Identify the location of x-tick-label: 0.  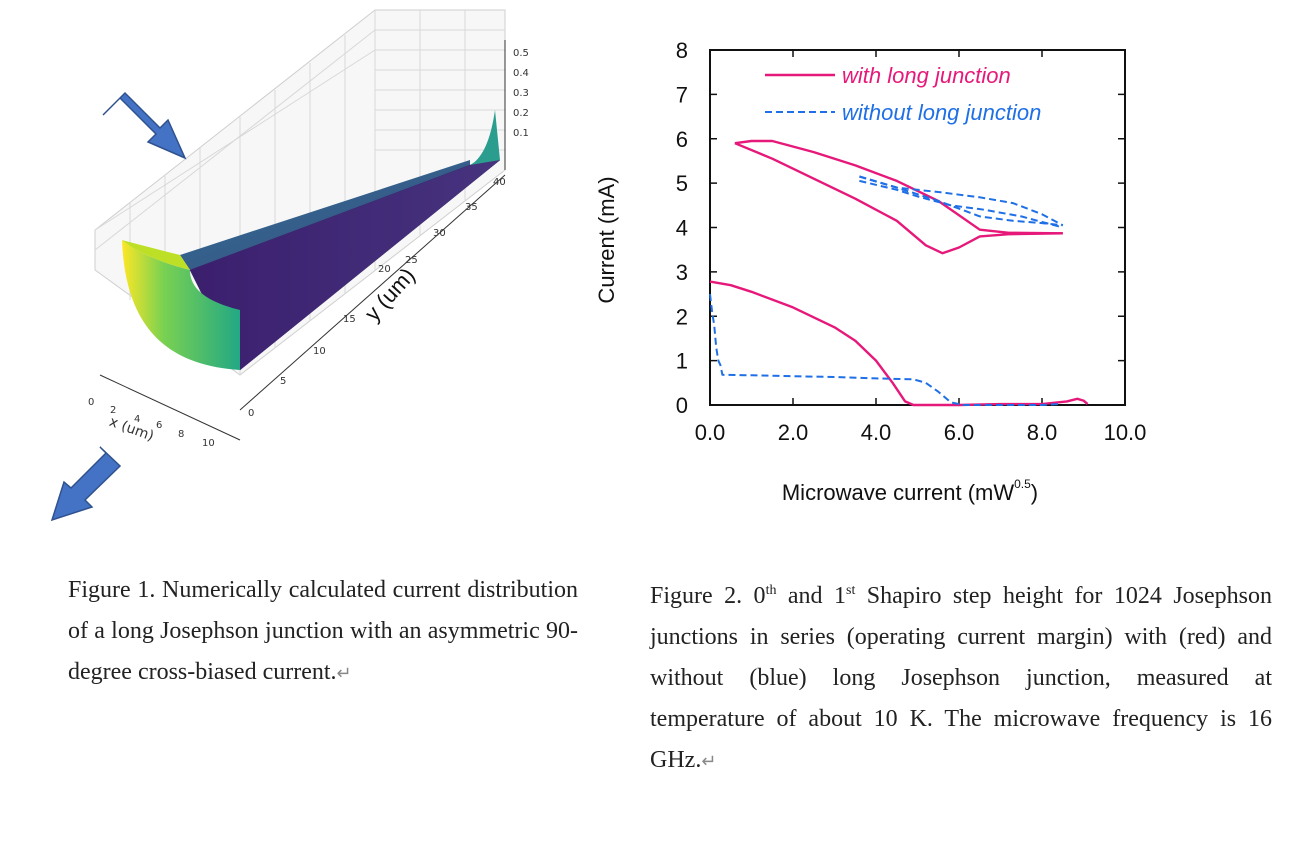
(91, 402).